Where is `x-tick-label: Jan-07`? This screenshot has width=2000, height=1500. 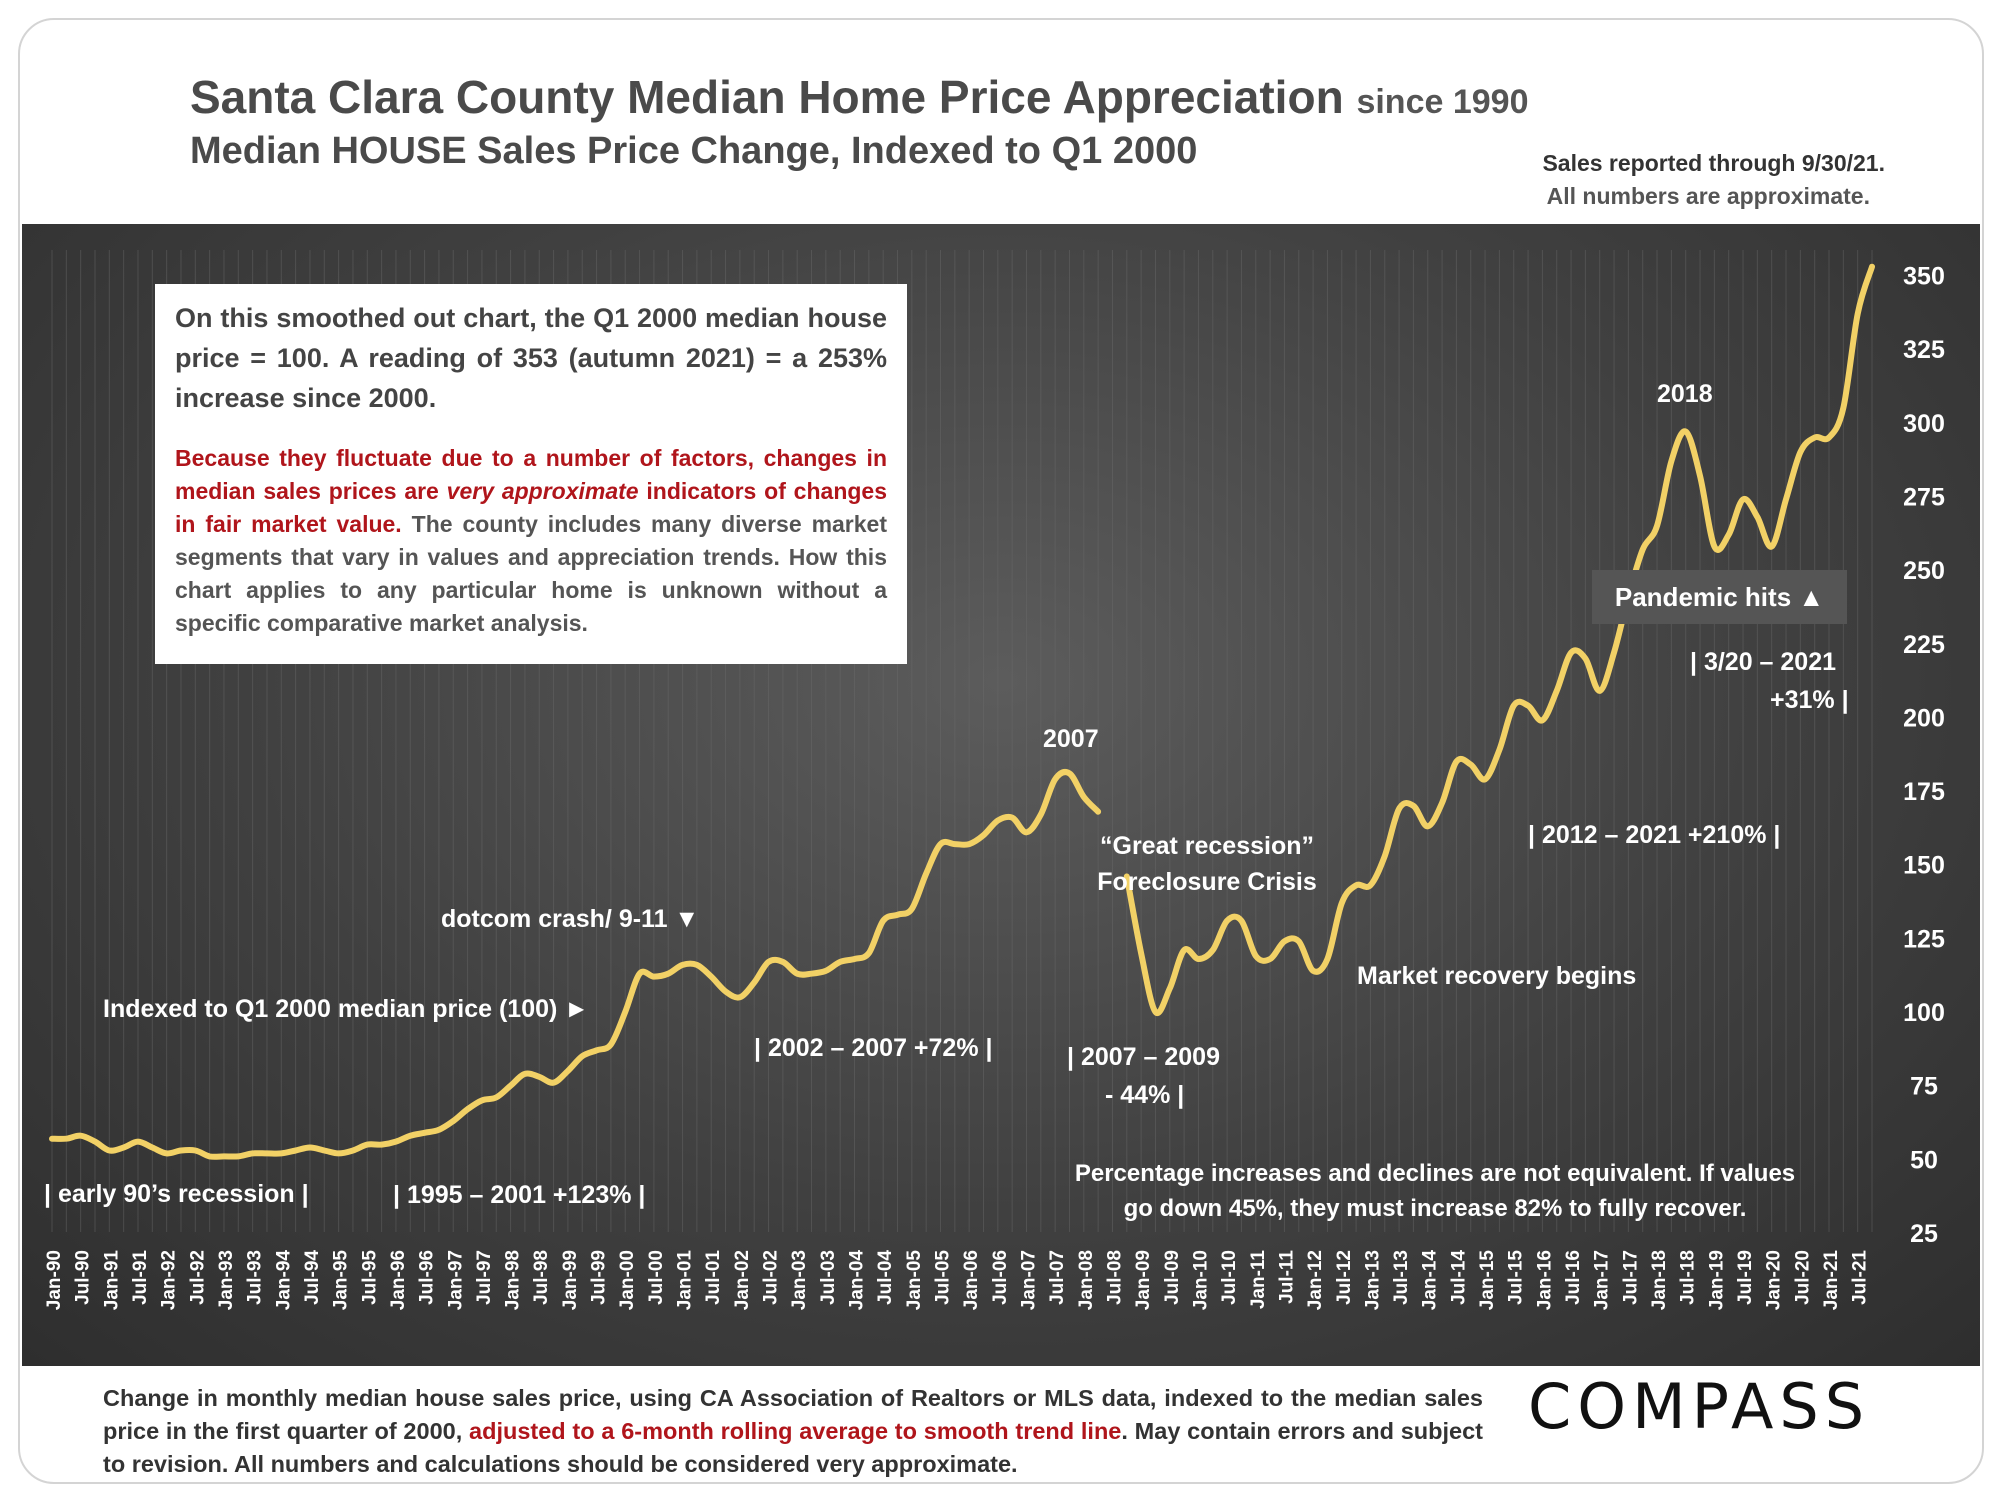
x-tick-label: Jan-07 is located at coordinates (1028, 1280).